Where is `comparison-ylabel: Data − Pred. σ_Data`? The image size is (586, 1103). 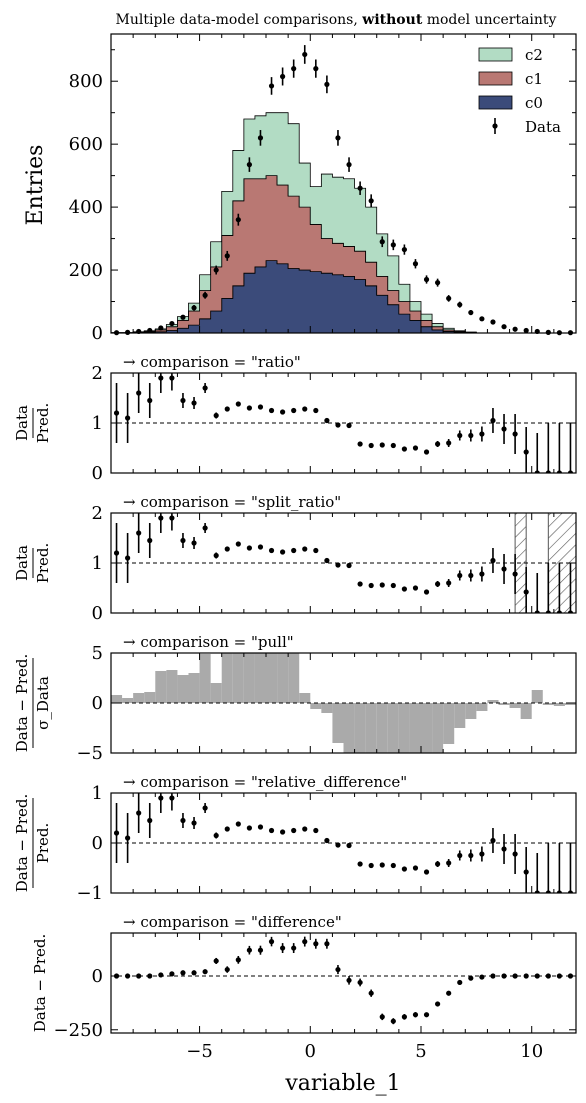 comparison-ylabel: Data − Pred. σ_Data is located at coordinates (32, 703).